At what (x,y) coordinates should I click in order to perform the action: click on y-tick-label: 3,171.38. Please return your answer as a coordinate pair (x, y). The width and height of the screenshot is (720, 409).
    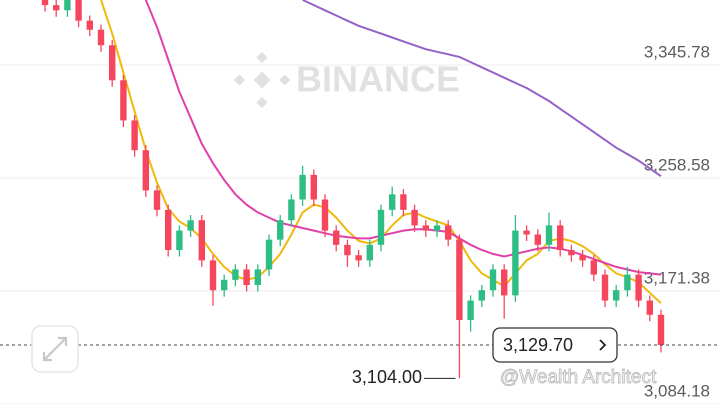
    Looking at the image, I should click on (677, 277).